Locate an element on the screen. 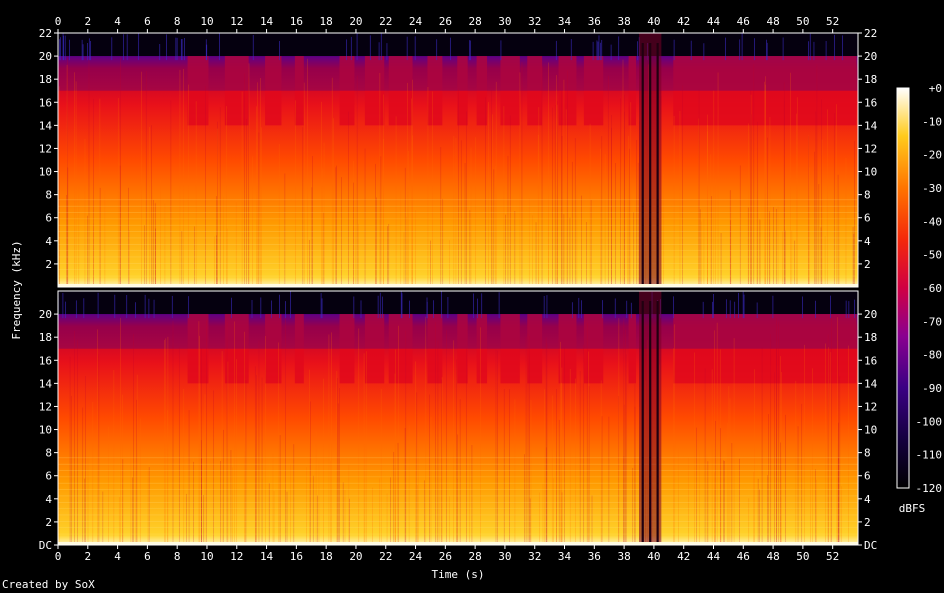 The image size is (944, 593). above-cutoff-region is located at coordinates (458, 303).